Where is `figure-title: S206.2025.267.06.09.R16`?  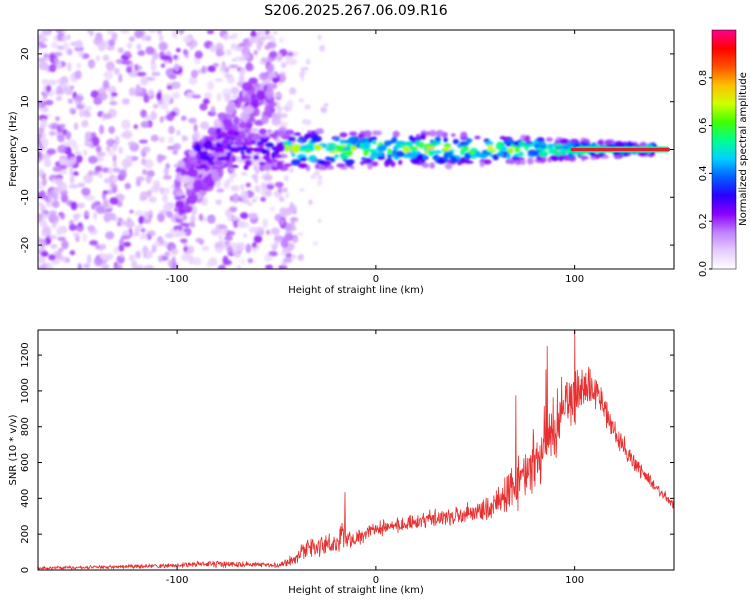
figure-title: S206.2025.267.06.09.R16 is located at coordinates (355, 11).